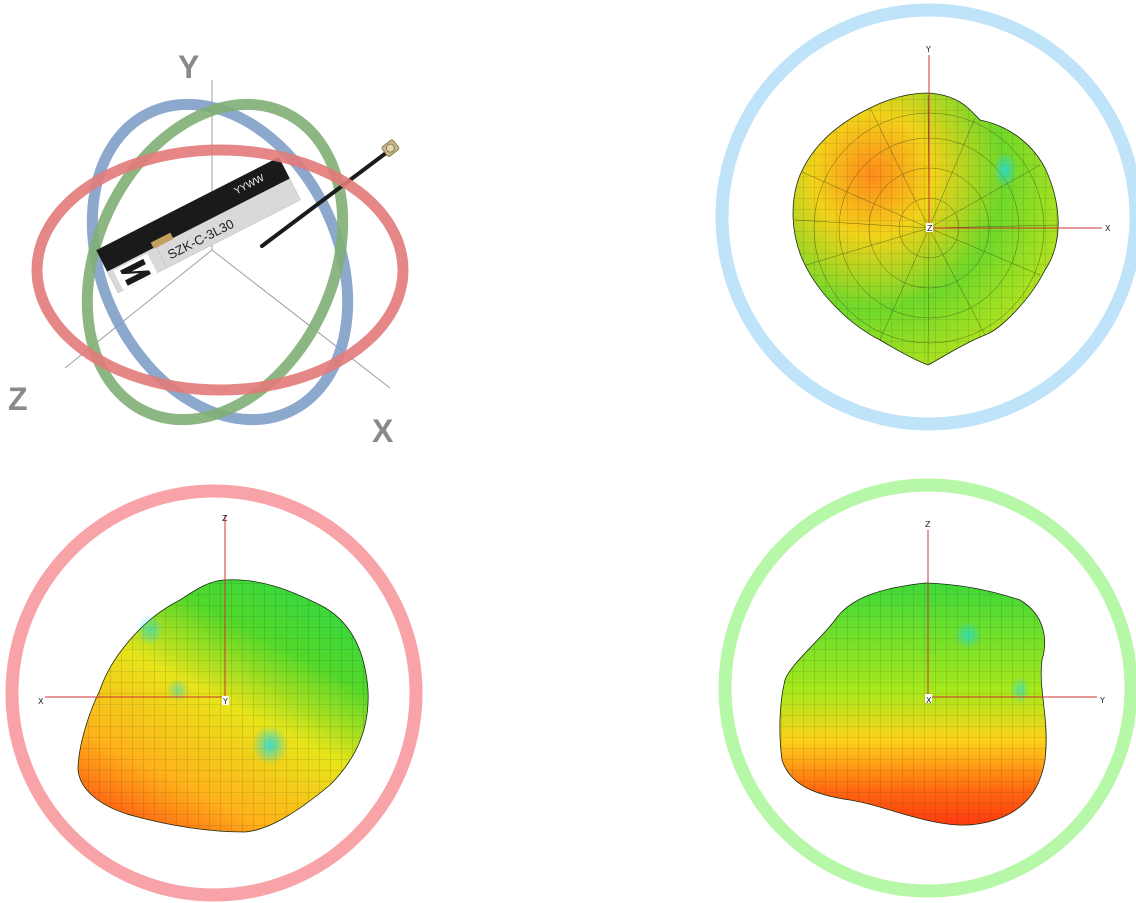 This screenshot has height=903, width=1136. What do you see at coordinates (225, 701) in the screenshot?
I see `pattern2-axis-y: Y` at bounding box center [225, 701].